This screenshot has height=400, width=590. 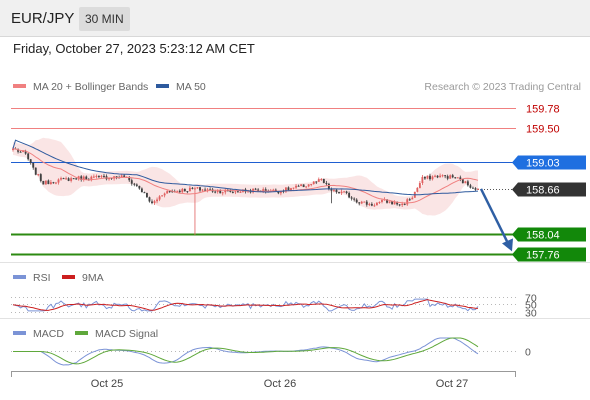 What do you see at coordinates (549, 234) in the screenshot?
I see `support-badge-158.04` at bounding box center [549, 234].